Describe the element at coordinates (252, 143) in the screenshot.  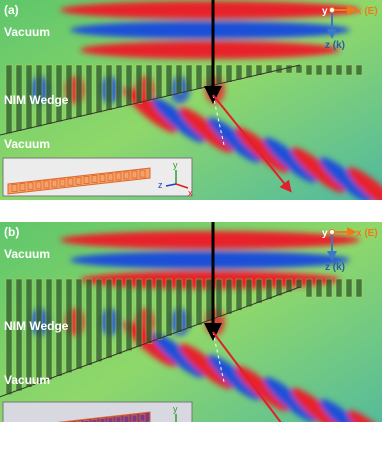
I see `refracted-arrow` at that location.